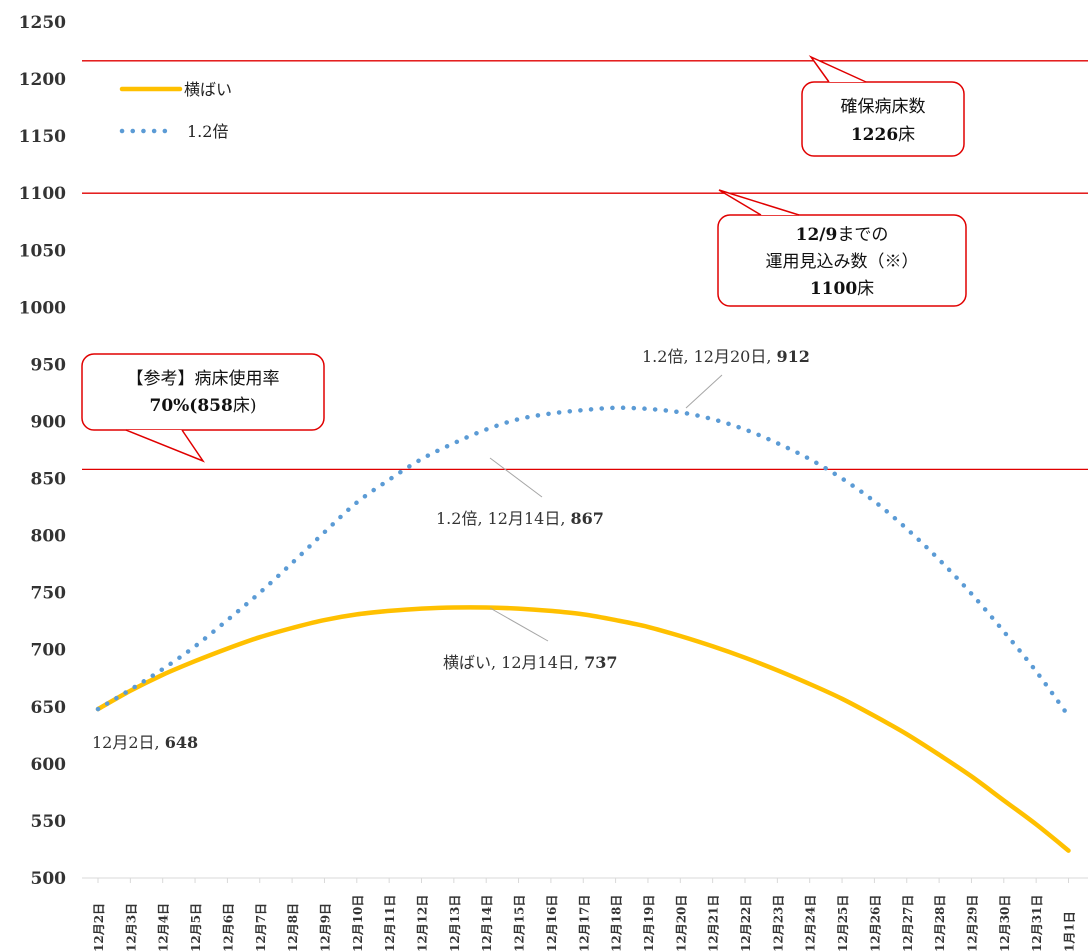 This screenshot has width=1088, height=952. I want to click on callout-line: 運用見込み数（※）, so click(842, 262).